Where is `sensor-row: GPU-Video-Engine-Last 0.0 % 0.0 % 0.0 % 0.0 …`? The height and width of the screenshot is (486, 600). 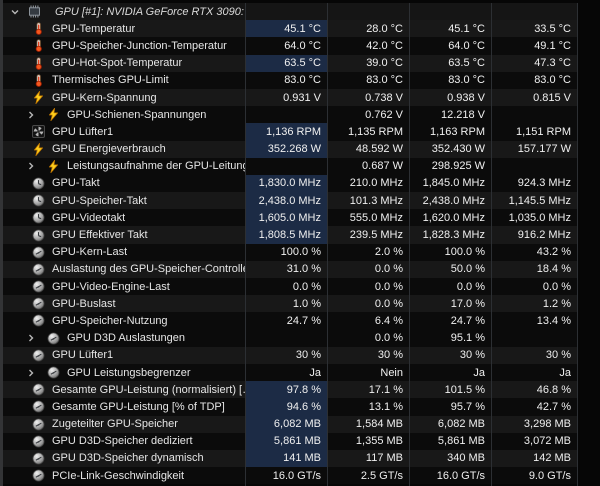 sensor-row: GPU-Video-Engine-Last 0.0 % 0.0 % 0.0 % 0.0 … is located at coordinates (301, 287).